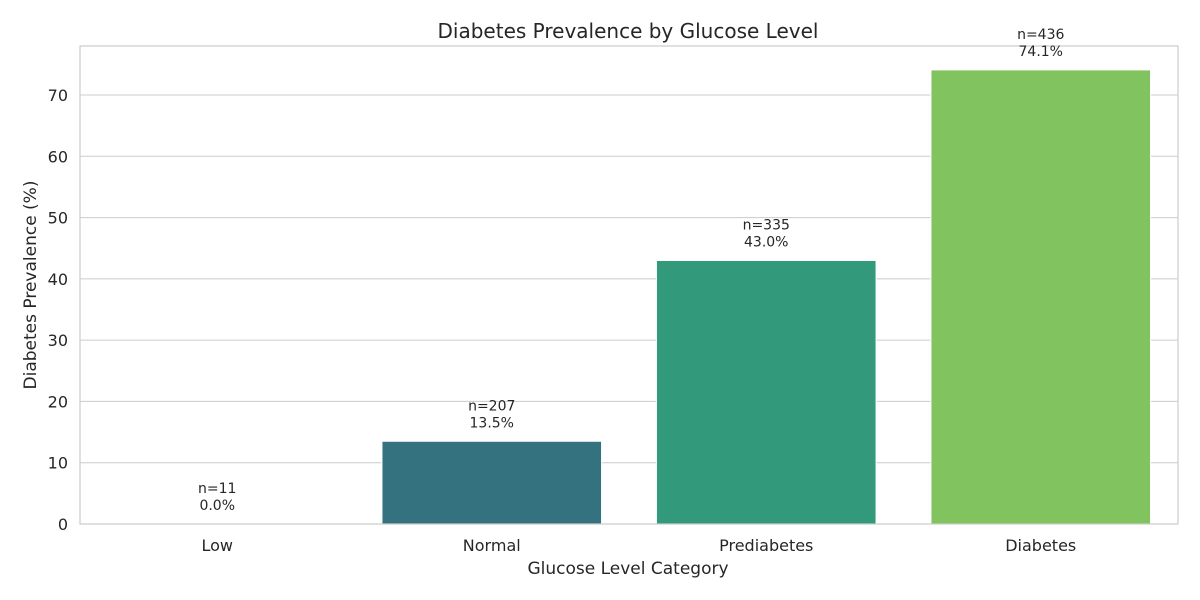 This screenshot has height=600, width=1200. What do you see at coordinates (1040, 545) in the screenshot?
I see `x-tick-label: Diabetes` at bounding box center [1040, 545].